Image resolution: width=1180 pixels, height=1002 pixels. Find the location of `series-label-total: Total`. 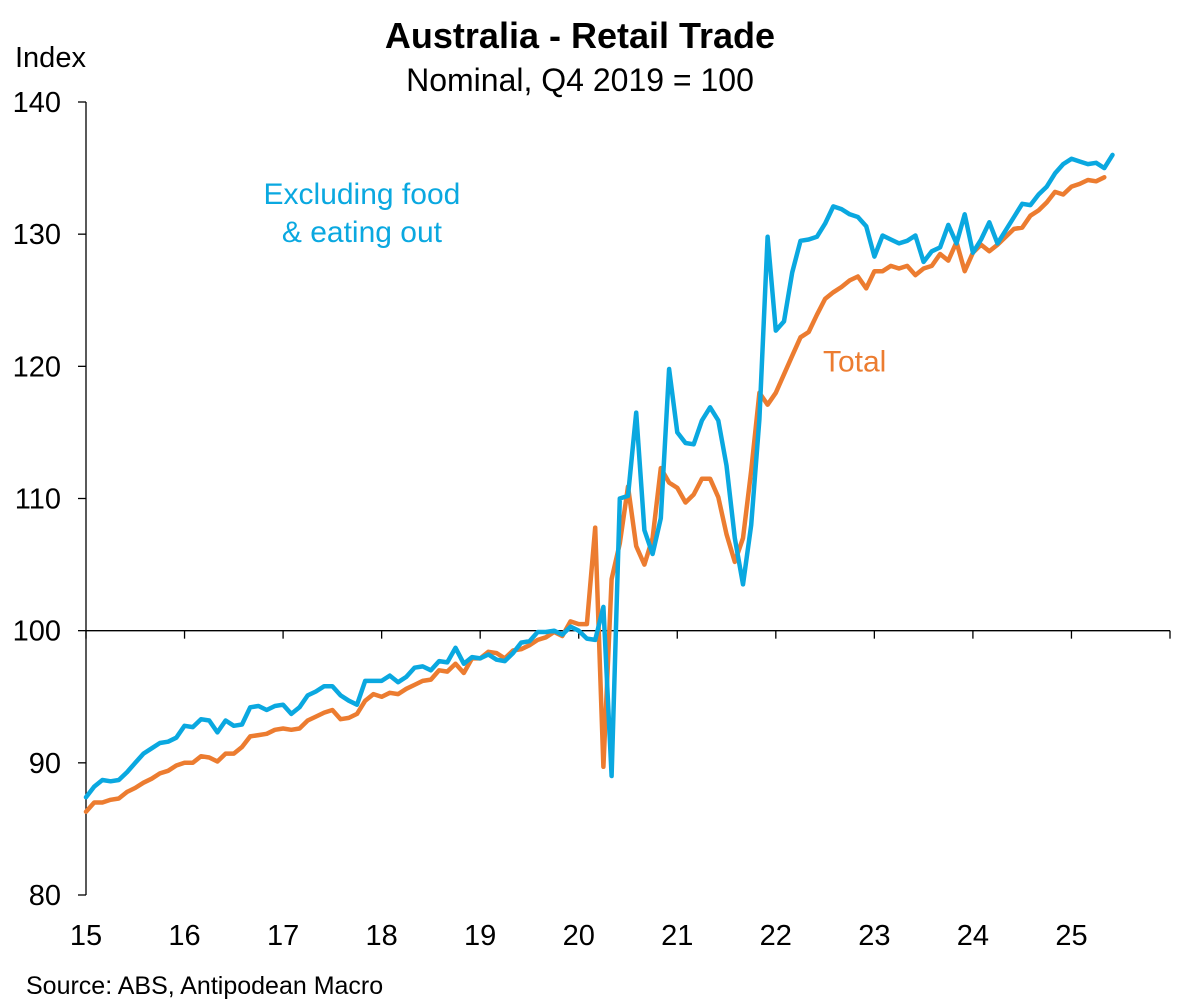

series-label-total: Total is located at coordinates (854, 362).